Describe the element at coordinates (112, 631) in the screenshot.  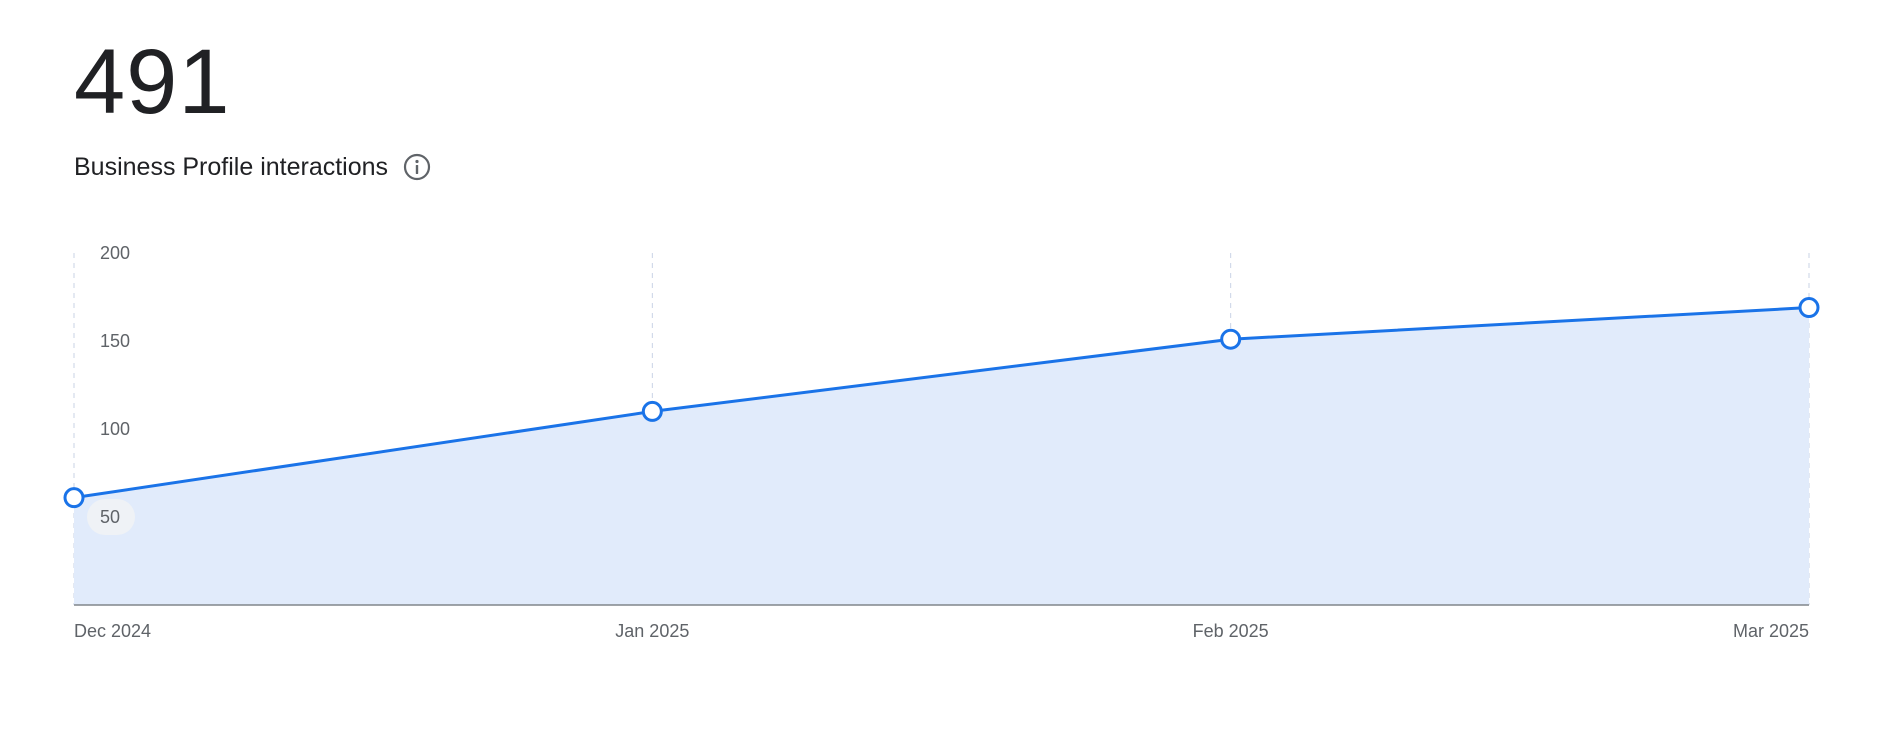
I see `x-tick-label: Dec 2024` at that location.